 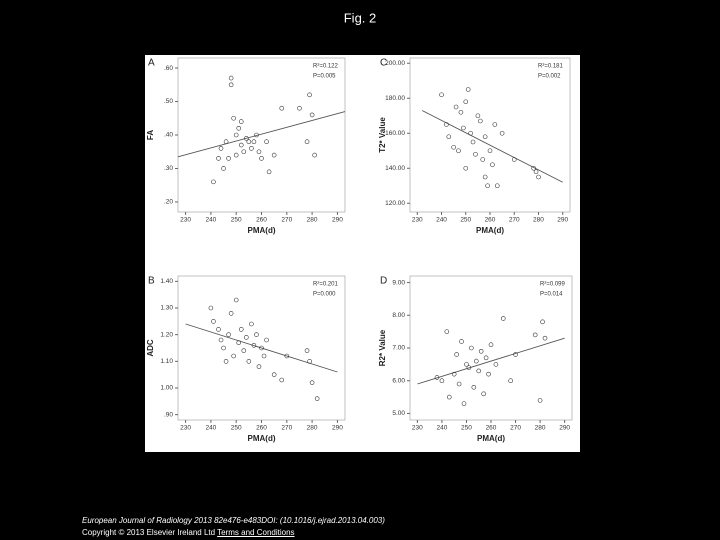 I want to click on terms-link: Terms and Conditions, so click(x=256, y=532).